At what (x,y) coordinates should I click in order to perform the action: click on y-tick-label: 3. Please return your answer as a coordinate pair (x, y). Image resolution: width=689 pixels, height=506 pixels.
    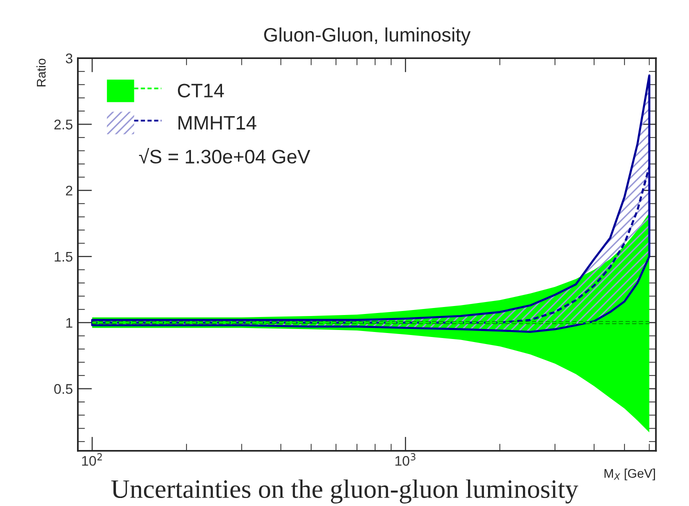
    Looking at the image, I should click on (69, 59).